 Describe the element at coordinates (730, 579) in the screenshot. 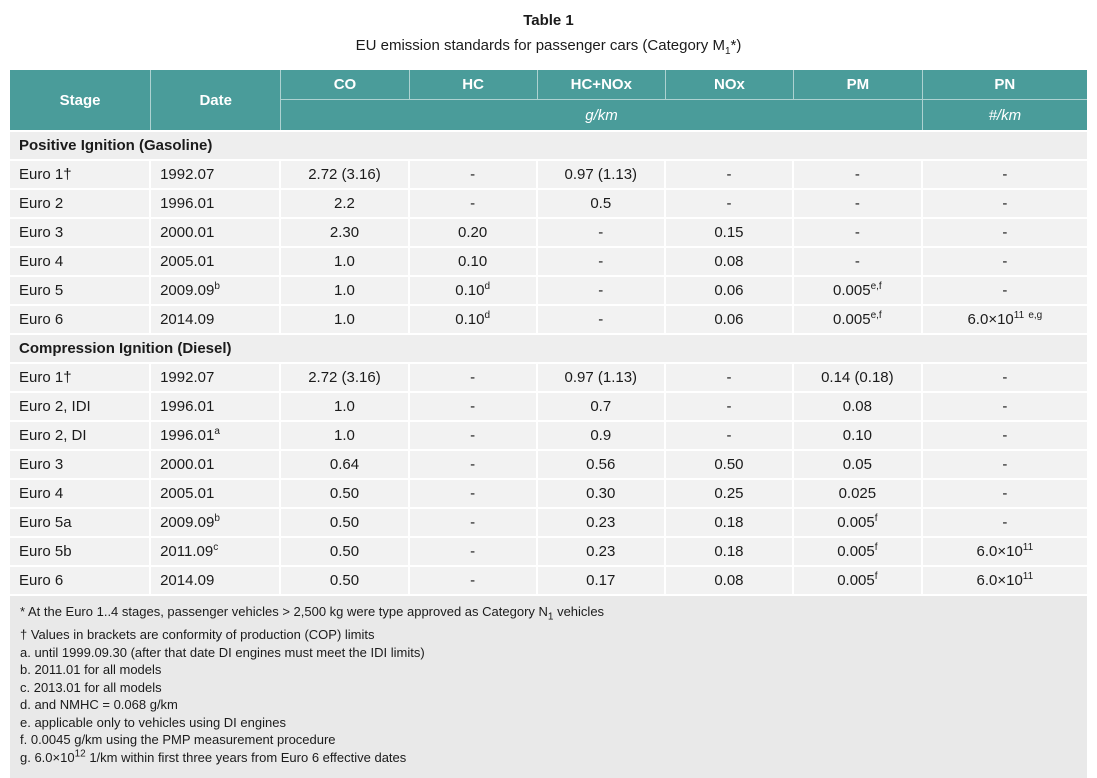

I see `value-cell: 0.08` at that location.